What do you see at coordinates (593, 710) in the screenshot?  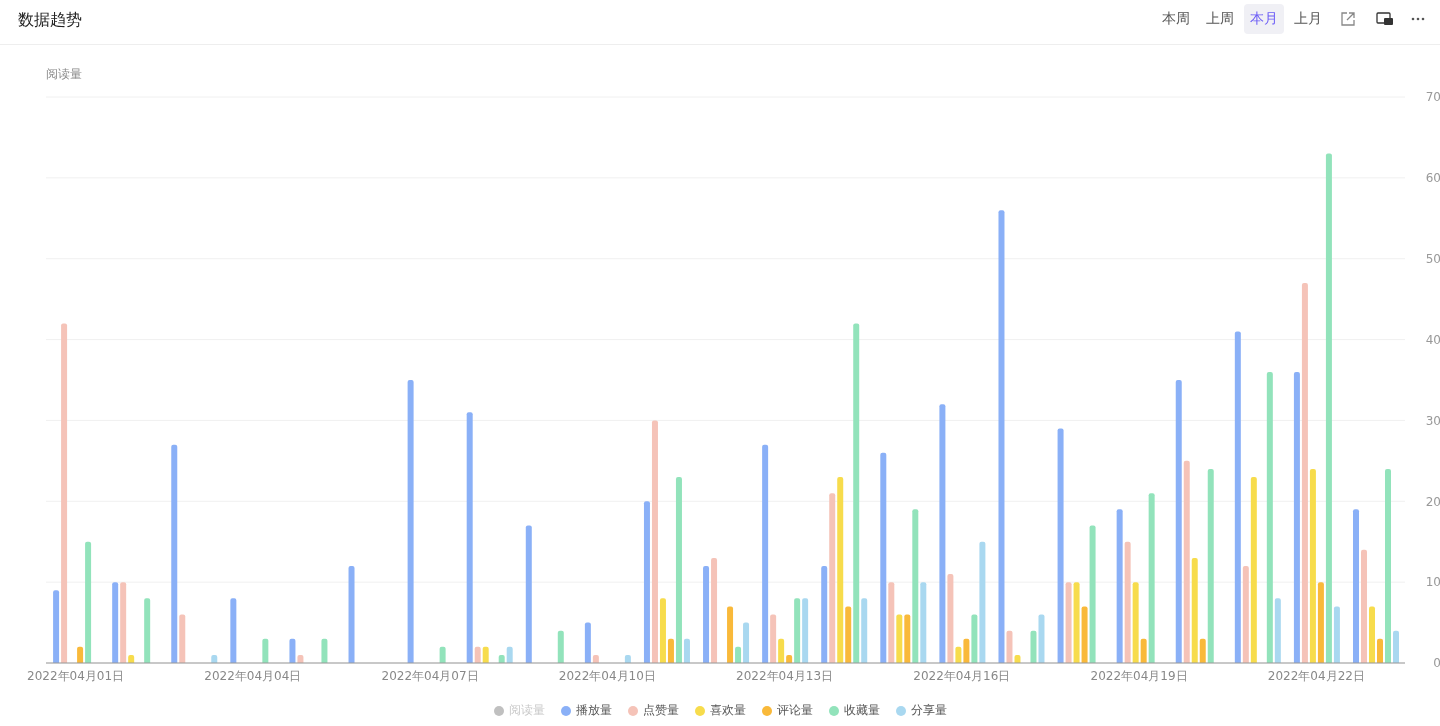 I see `legend-label: 播放量` at bounding box center [593, 710].